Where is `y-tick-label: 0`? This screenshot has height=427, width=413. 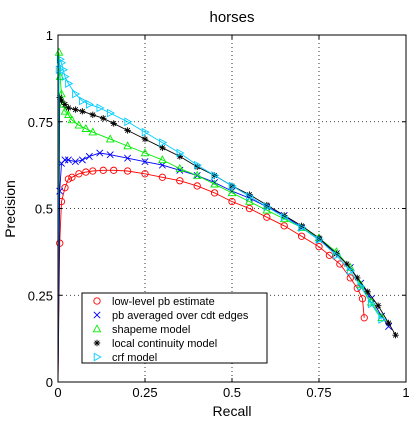 y-tick-label: 0 is located at coordinates (49, 382).